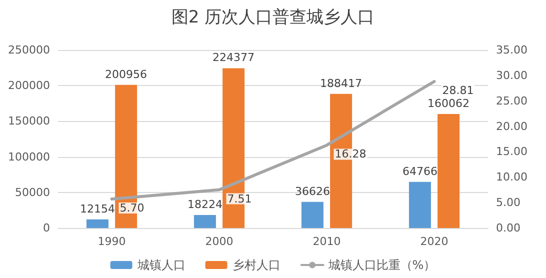 The width and height of the screenshot is (546, 278). I want to click on y2-tick-label: 10.00, so click(512, 177).